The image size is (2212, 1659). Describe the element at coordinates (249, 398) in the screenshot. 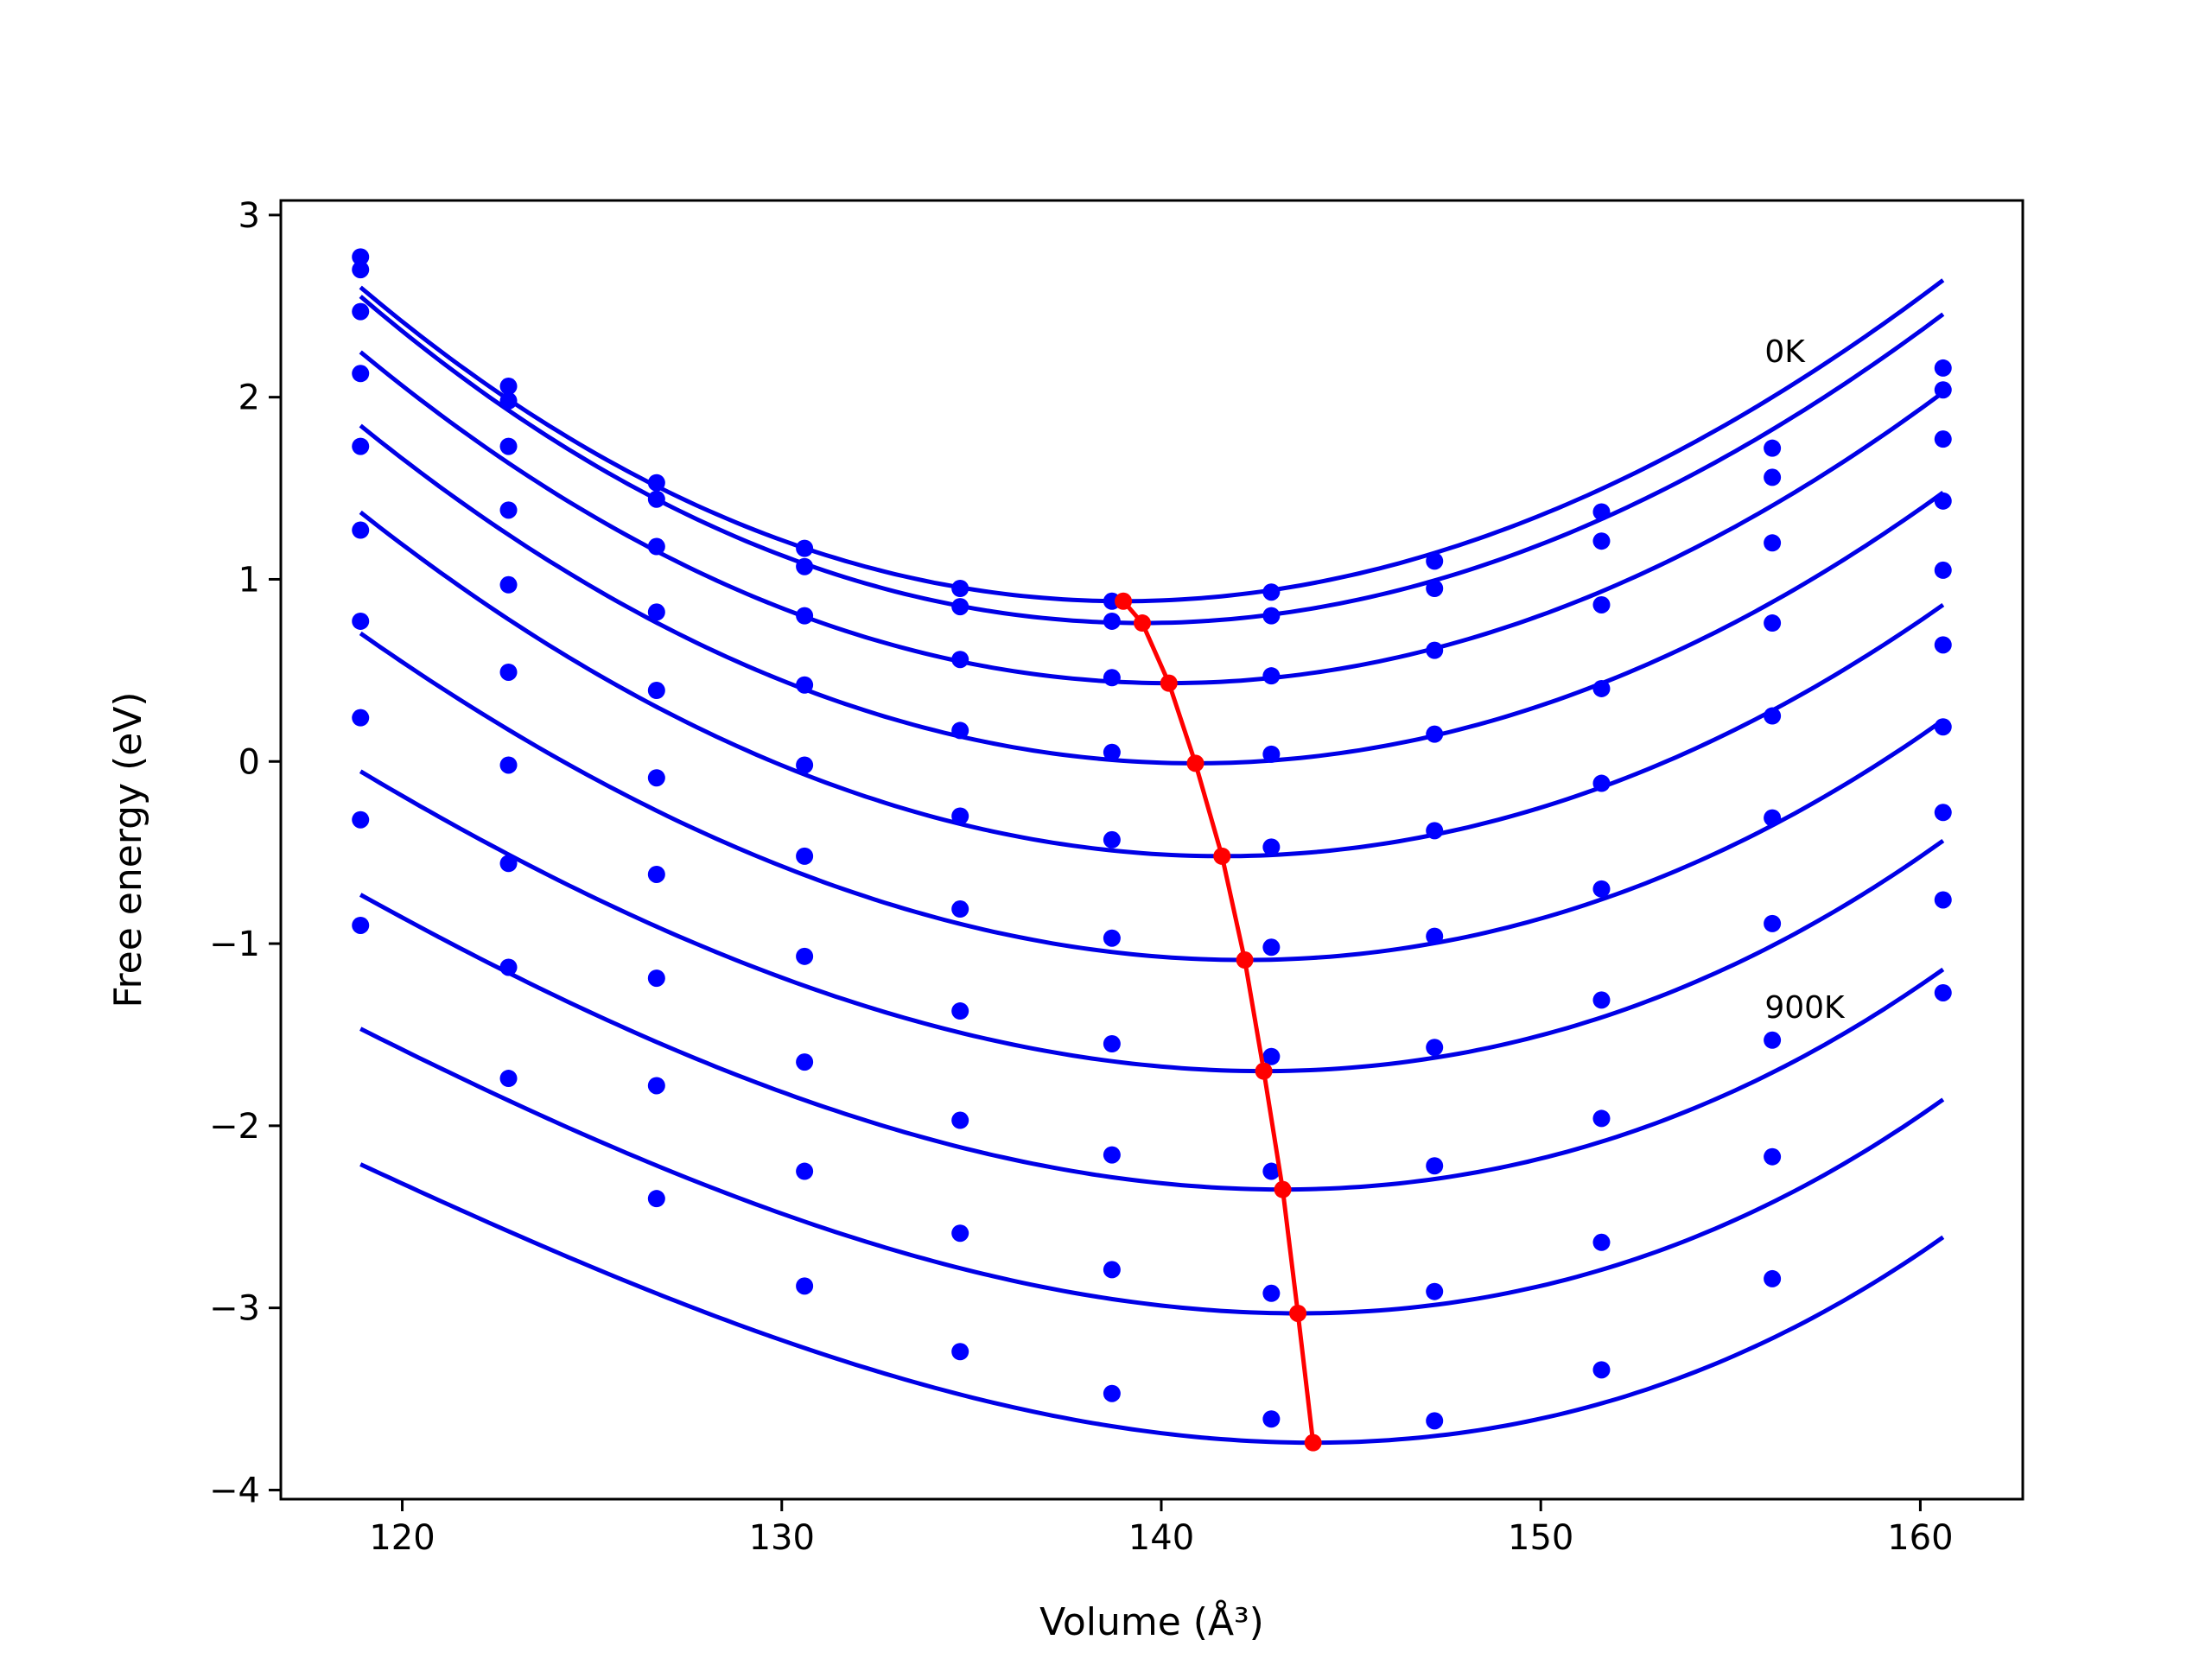

I see `y-tick-label: 2` at that location.